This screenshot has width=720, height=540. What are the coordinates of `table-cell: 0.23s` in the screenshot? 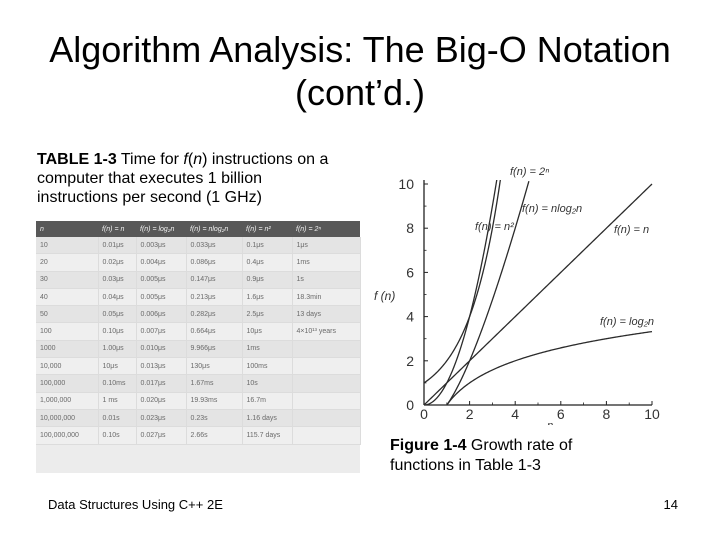 It's located at (214, 418).